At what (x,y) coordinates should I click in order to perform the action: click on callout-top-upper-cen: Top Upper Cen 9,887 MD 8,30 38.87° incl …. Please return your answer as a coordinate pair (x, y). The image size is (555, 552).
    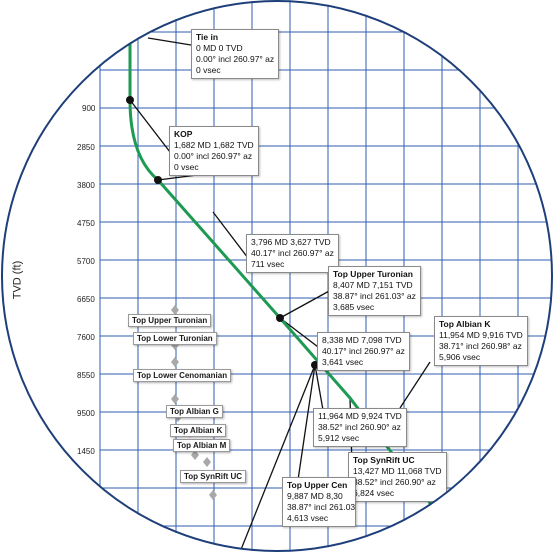
    Looking at the image, I should click on (319, 502).